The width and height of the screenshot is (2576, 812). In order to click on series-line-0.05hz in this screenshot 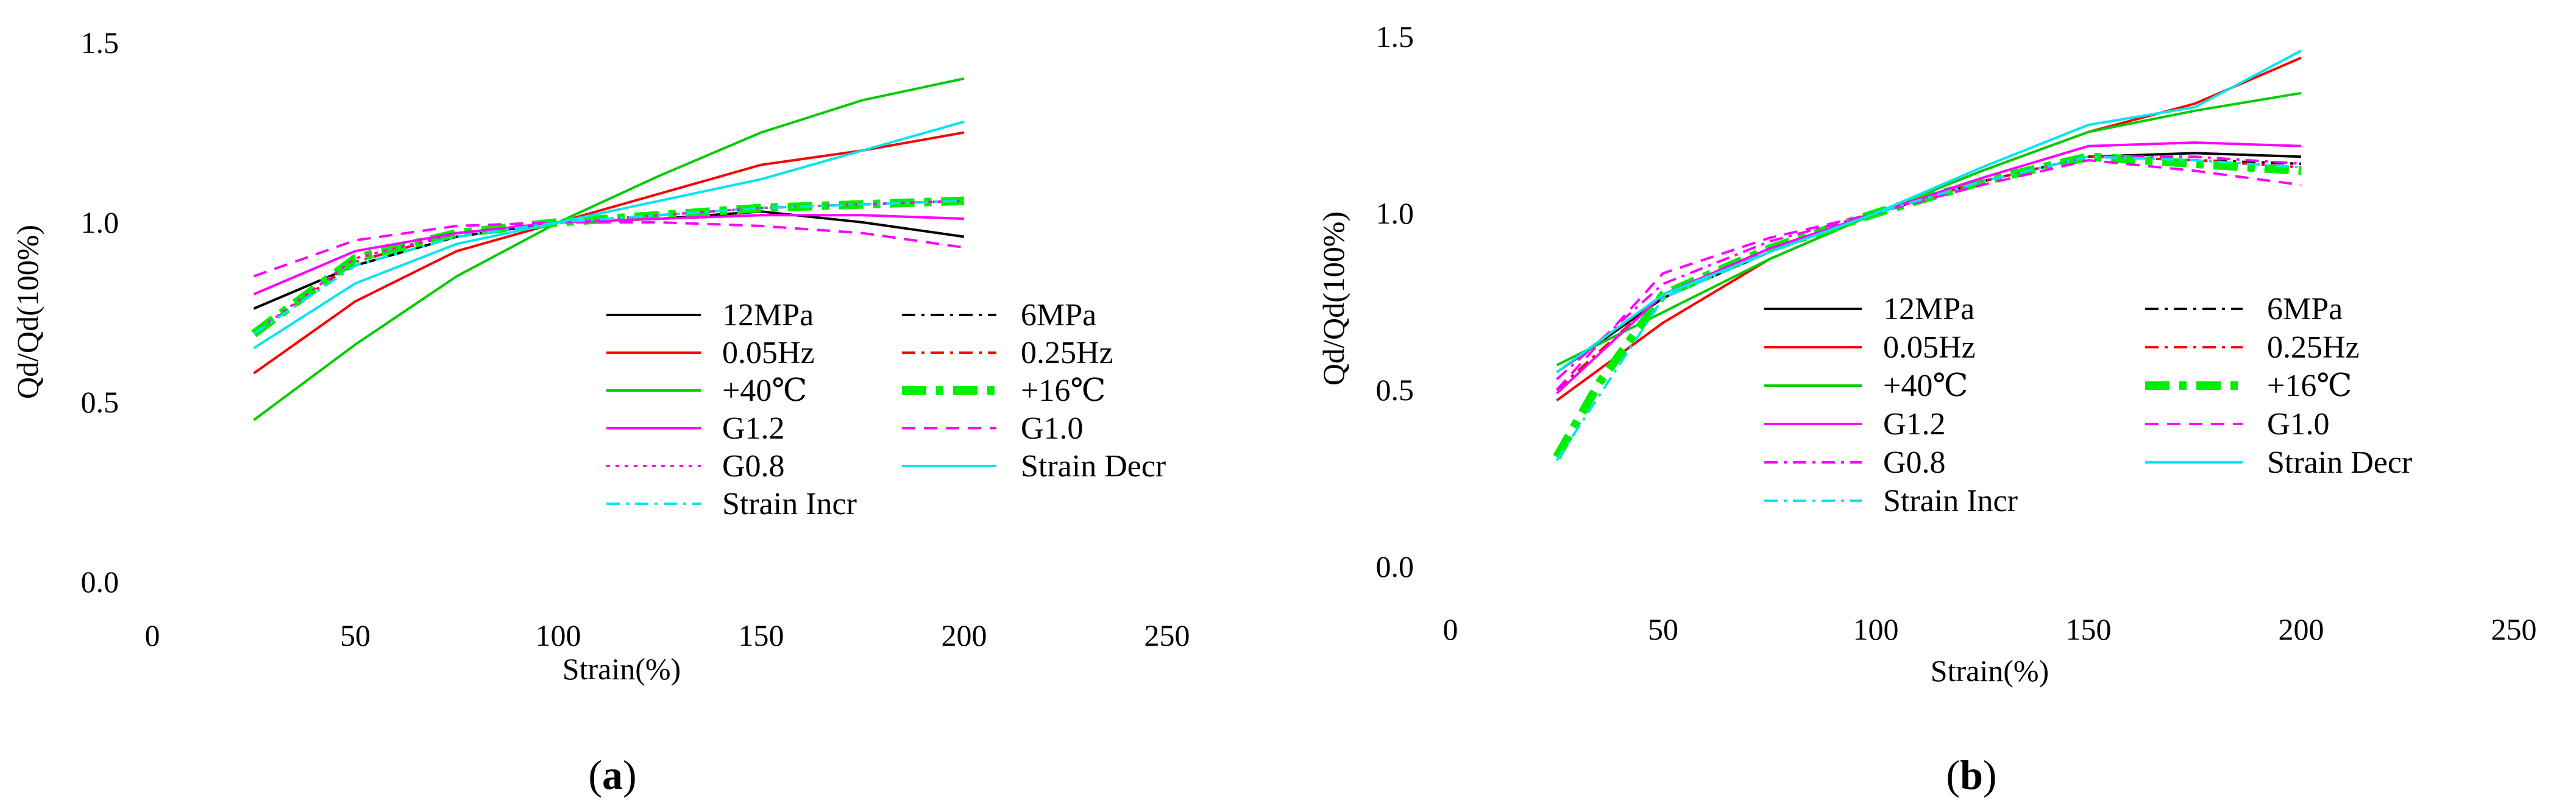, I will do `click(609, 253)`.